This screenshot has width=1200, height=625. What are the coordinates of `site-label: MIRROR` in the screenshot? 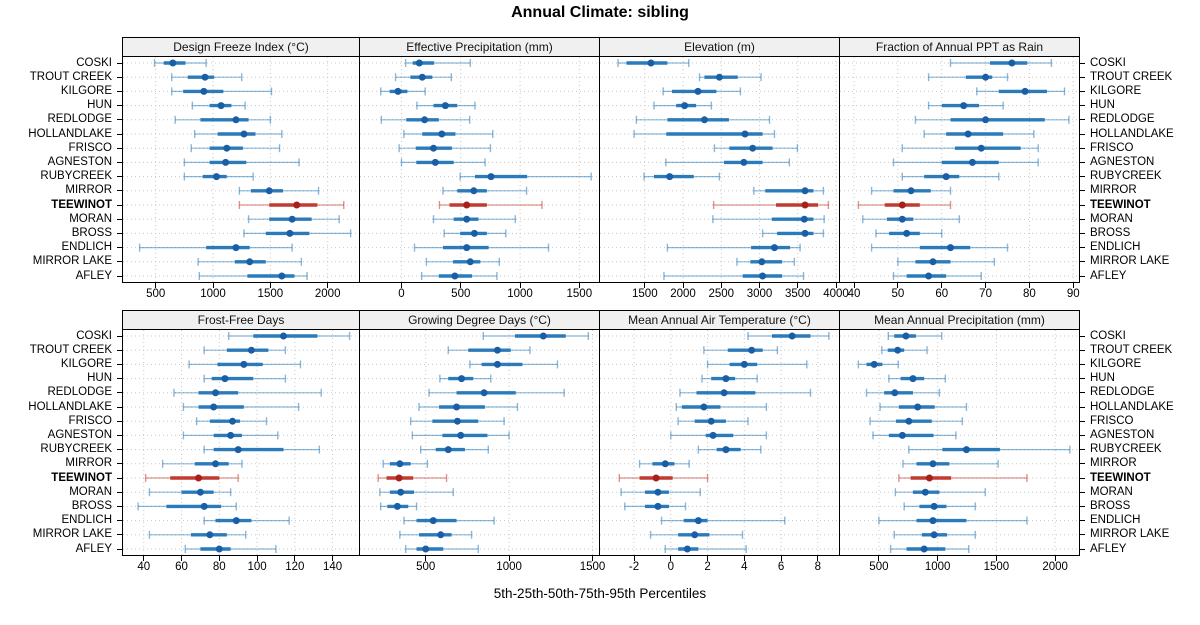 It's located at (88, 463).